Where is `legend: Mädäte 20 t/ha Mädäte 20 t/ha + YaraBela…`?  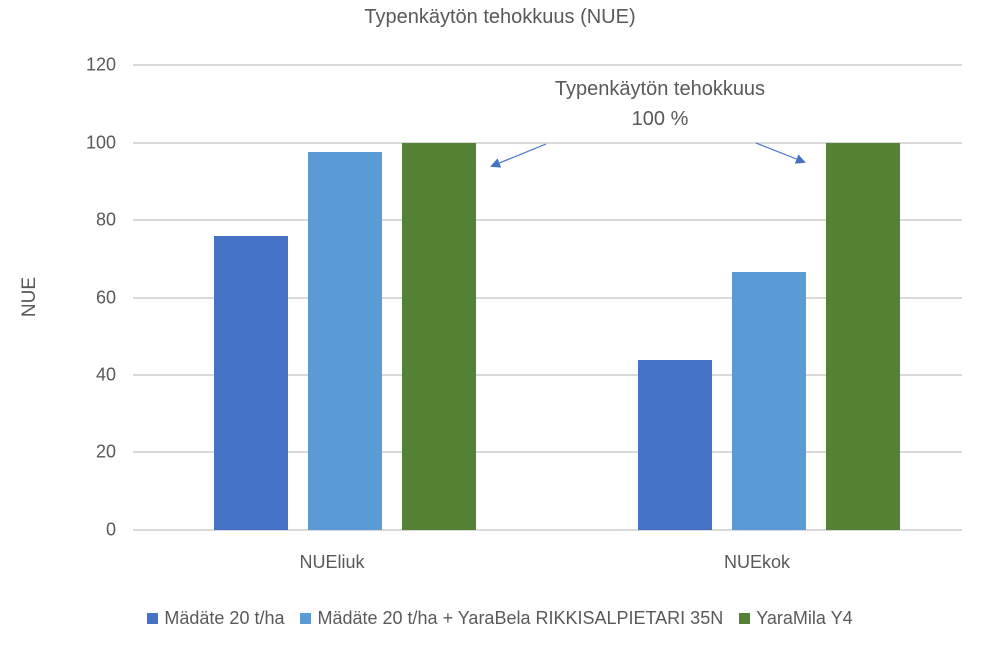 legend: Mädäte 20 t/ha Mädäte 20 t/ha + YaraBela… is located at coordinates (500, 618).